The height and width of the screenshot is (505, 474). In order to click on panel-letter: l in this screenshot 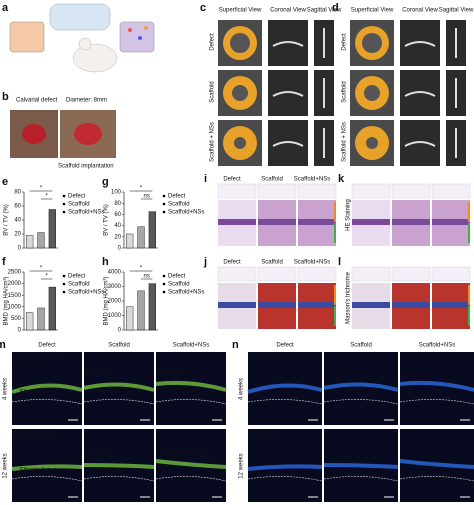, I will do `click(339, 262)`.